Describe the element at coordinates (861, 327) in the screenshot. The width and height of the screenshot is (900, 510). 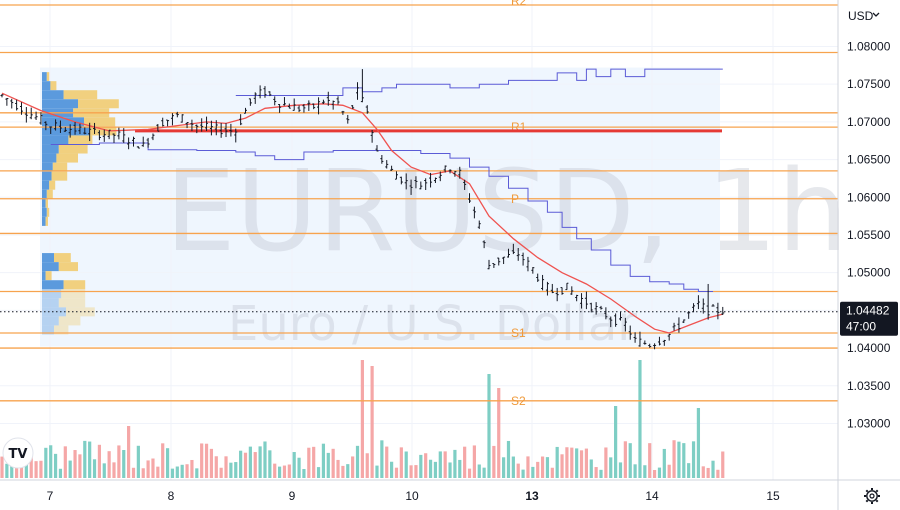
I see `price-tag-countdown: 47:00` at that location.